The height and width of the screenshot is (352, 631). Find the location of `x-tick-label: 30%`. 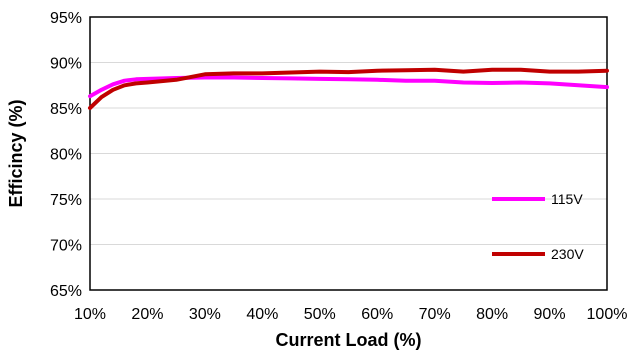

x-tick-label: 30% is located at coordinates (205, 314).